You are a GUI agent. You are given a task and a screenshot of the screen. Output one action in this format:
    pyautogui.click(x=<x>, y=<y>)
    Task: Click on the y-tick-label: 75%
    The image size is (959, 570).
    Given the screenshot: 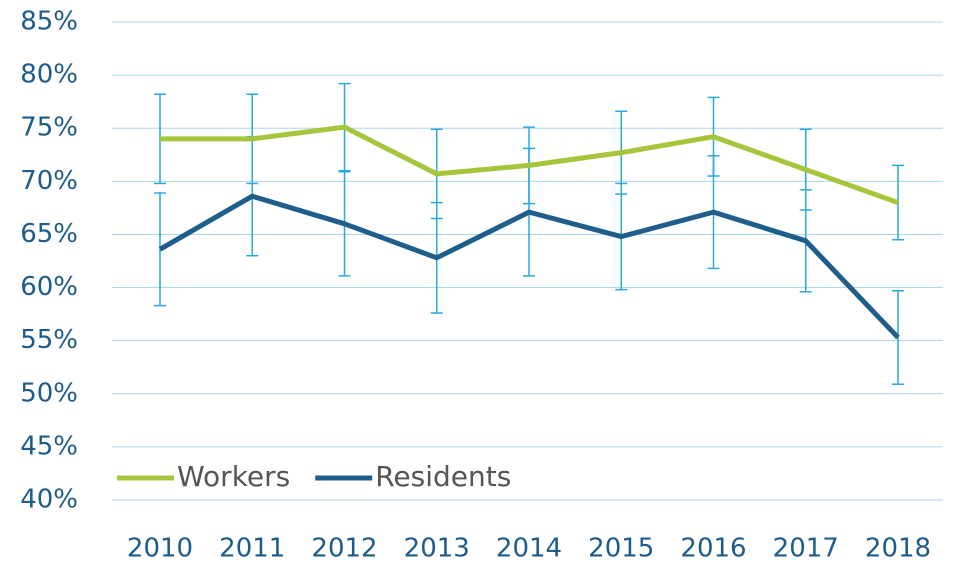 What is the action you would take?
    pyautogui.click(x=49, y=128)
    